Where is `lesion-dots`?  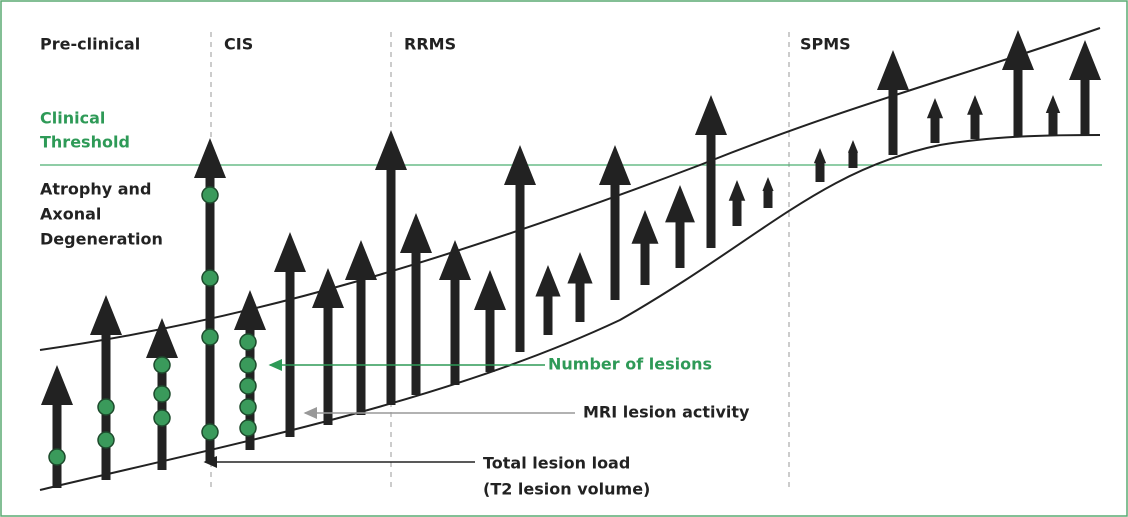
lesion-dots is located at coordinates (152, 326).